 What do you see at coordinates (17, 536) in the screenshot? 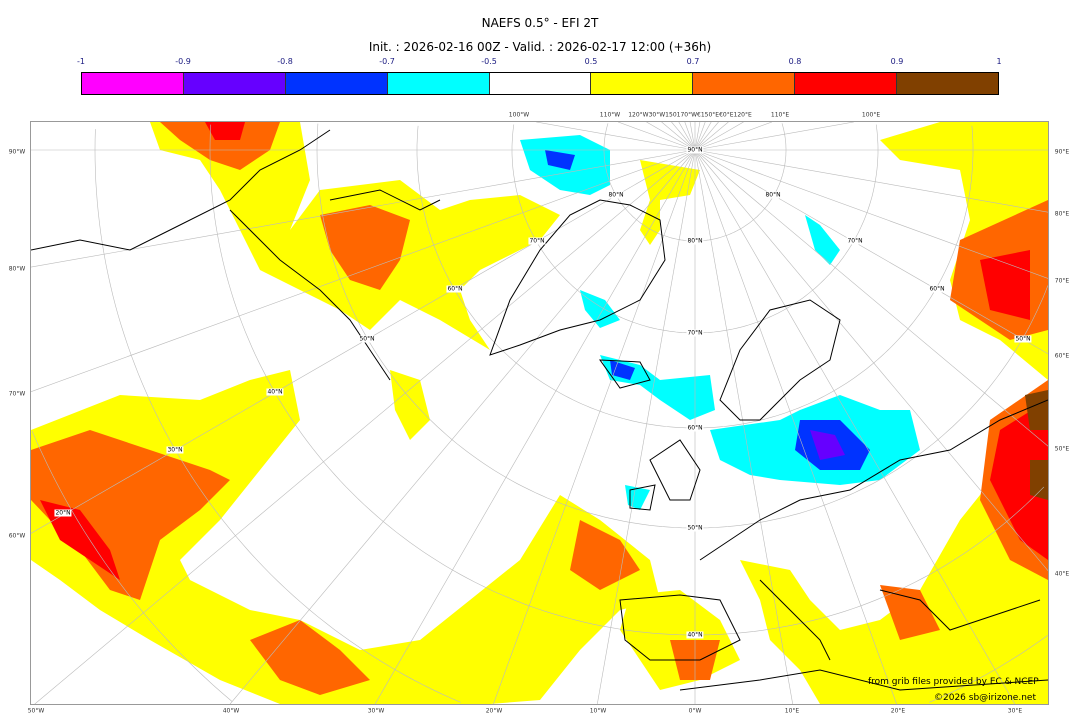
I see `left-lon-label: 60°W` at bounding box center [17, 536].